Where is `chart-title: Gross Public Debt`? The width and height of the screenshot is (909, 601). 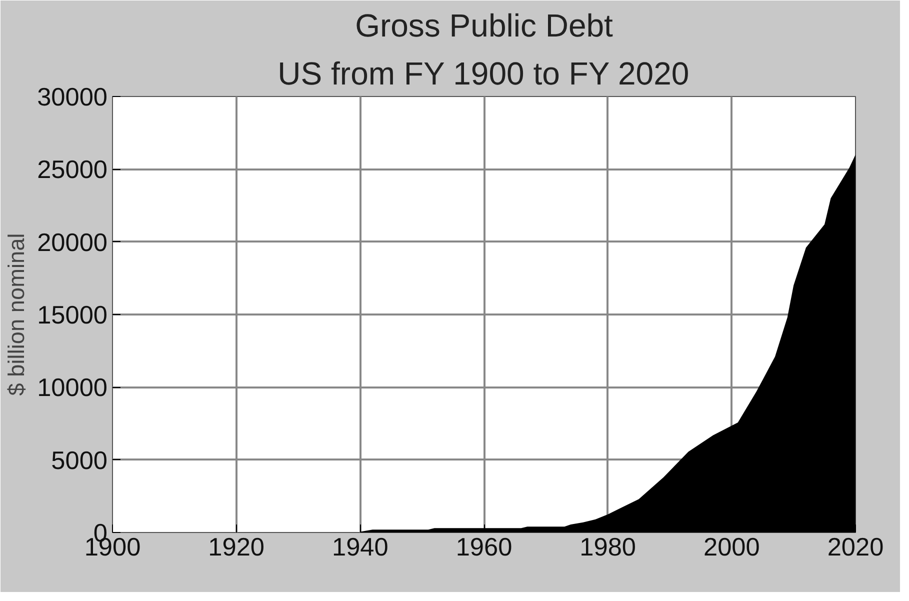 chart-title: Gross Public Debt is located at coordinates (484, 26).